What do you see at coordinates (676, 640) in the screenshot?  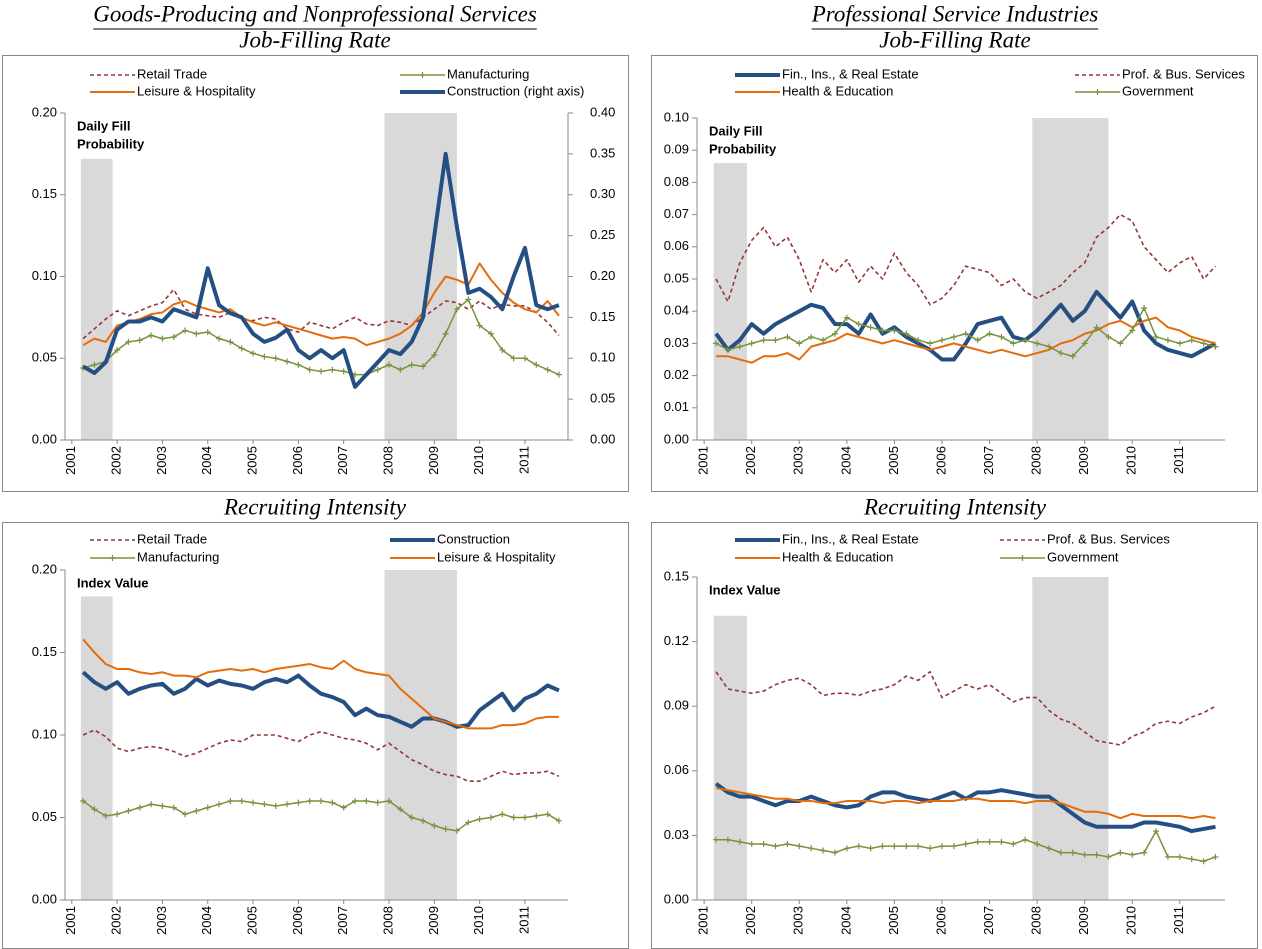 I see `y-tick-label: 0.12` at bounding box center [676, 640].